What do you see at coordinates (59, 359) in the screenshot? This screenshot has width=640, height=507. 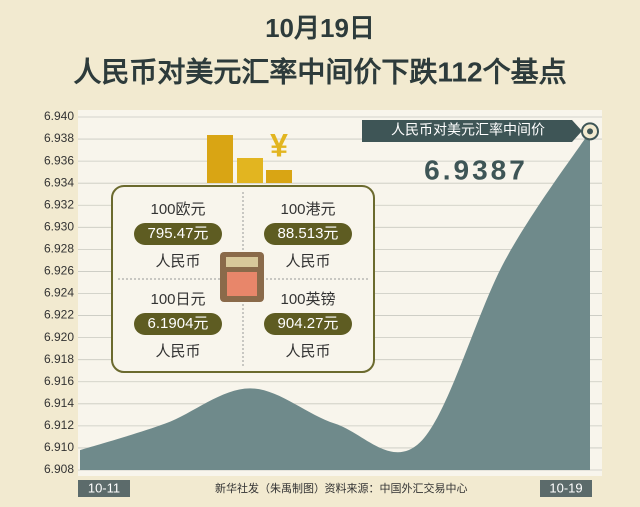 I see `y-tick-label: 6.918` at bounding box center [59, 359].